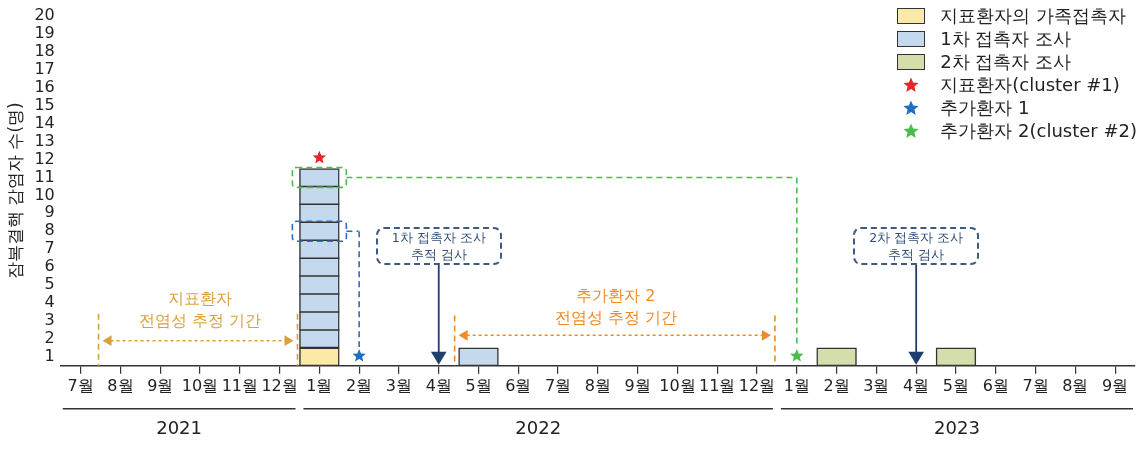  Describe the element at coordinates (1033, 15) in the screenshot. I see `legend-label: 지표환자의 가족접촉자` at that location.